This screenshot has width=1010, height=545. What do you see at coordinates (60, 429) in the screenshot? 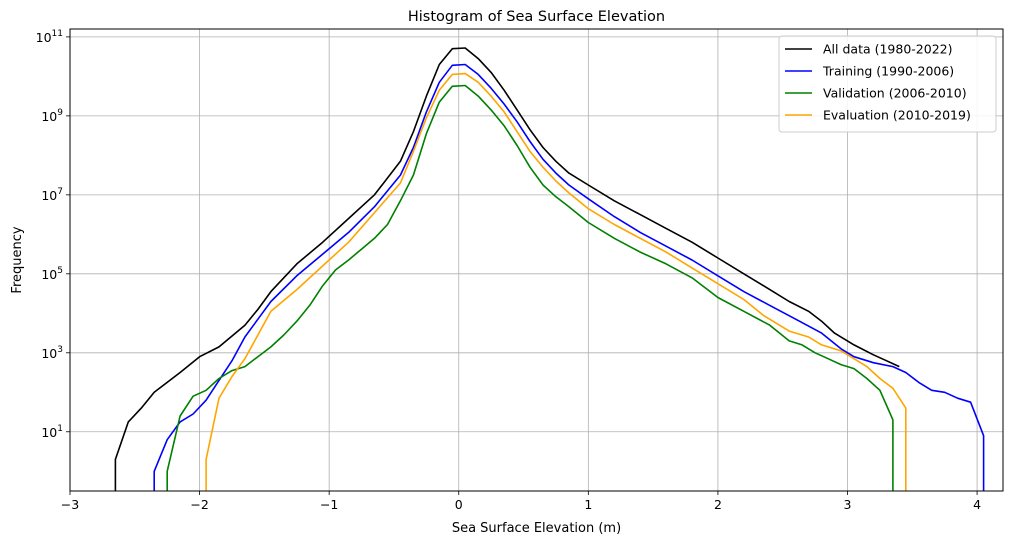
I see `y-tick-exponent: 1` at bounding box center [60, 429].